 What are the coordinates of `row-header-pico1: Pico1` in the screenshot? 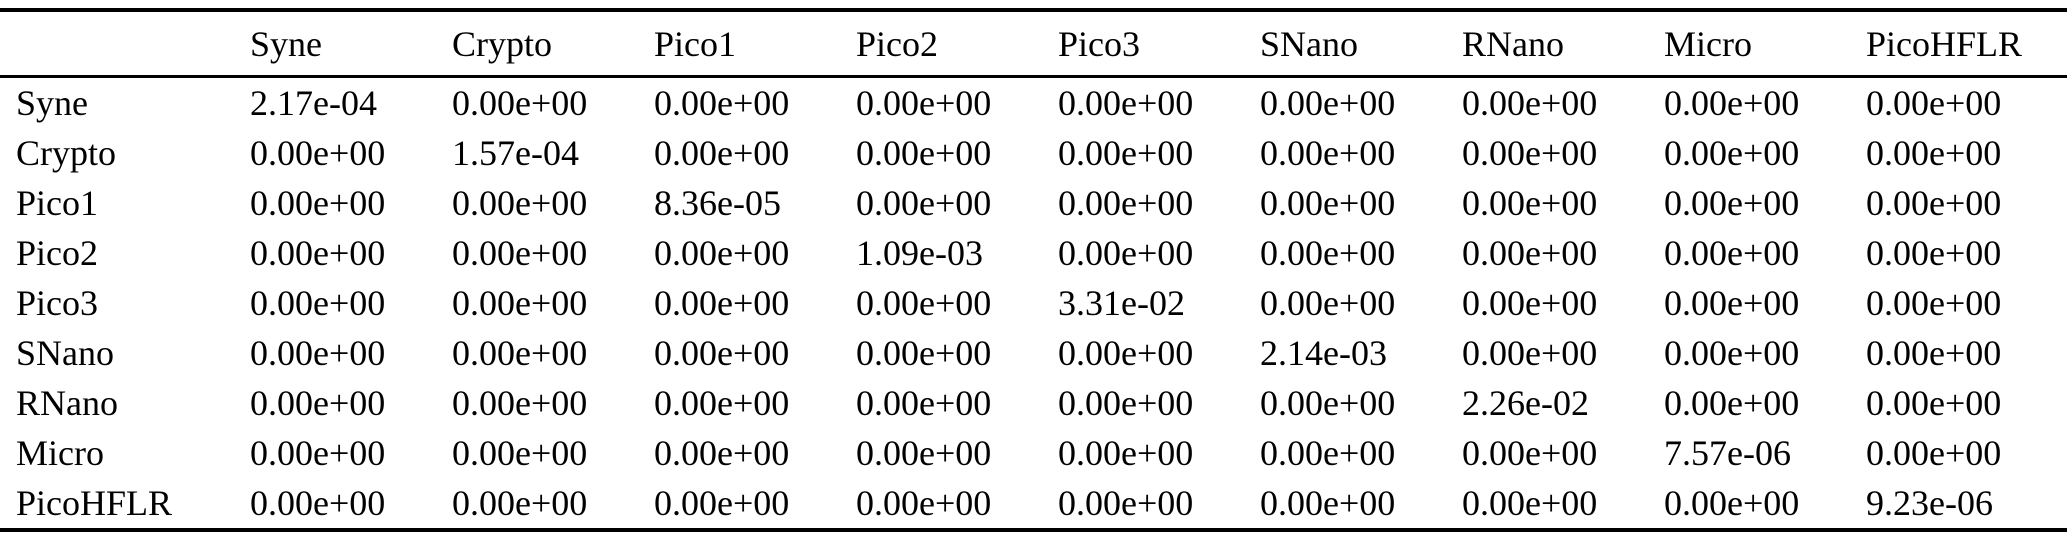 It's located at (57, 203).